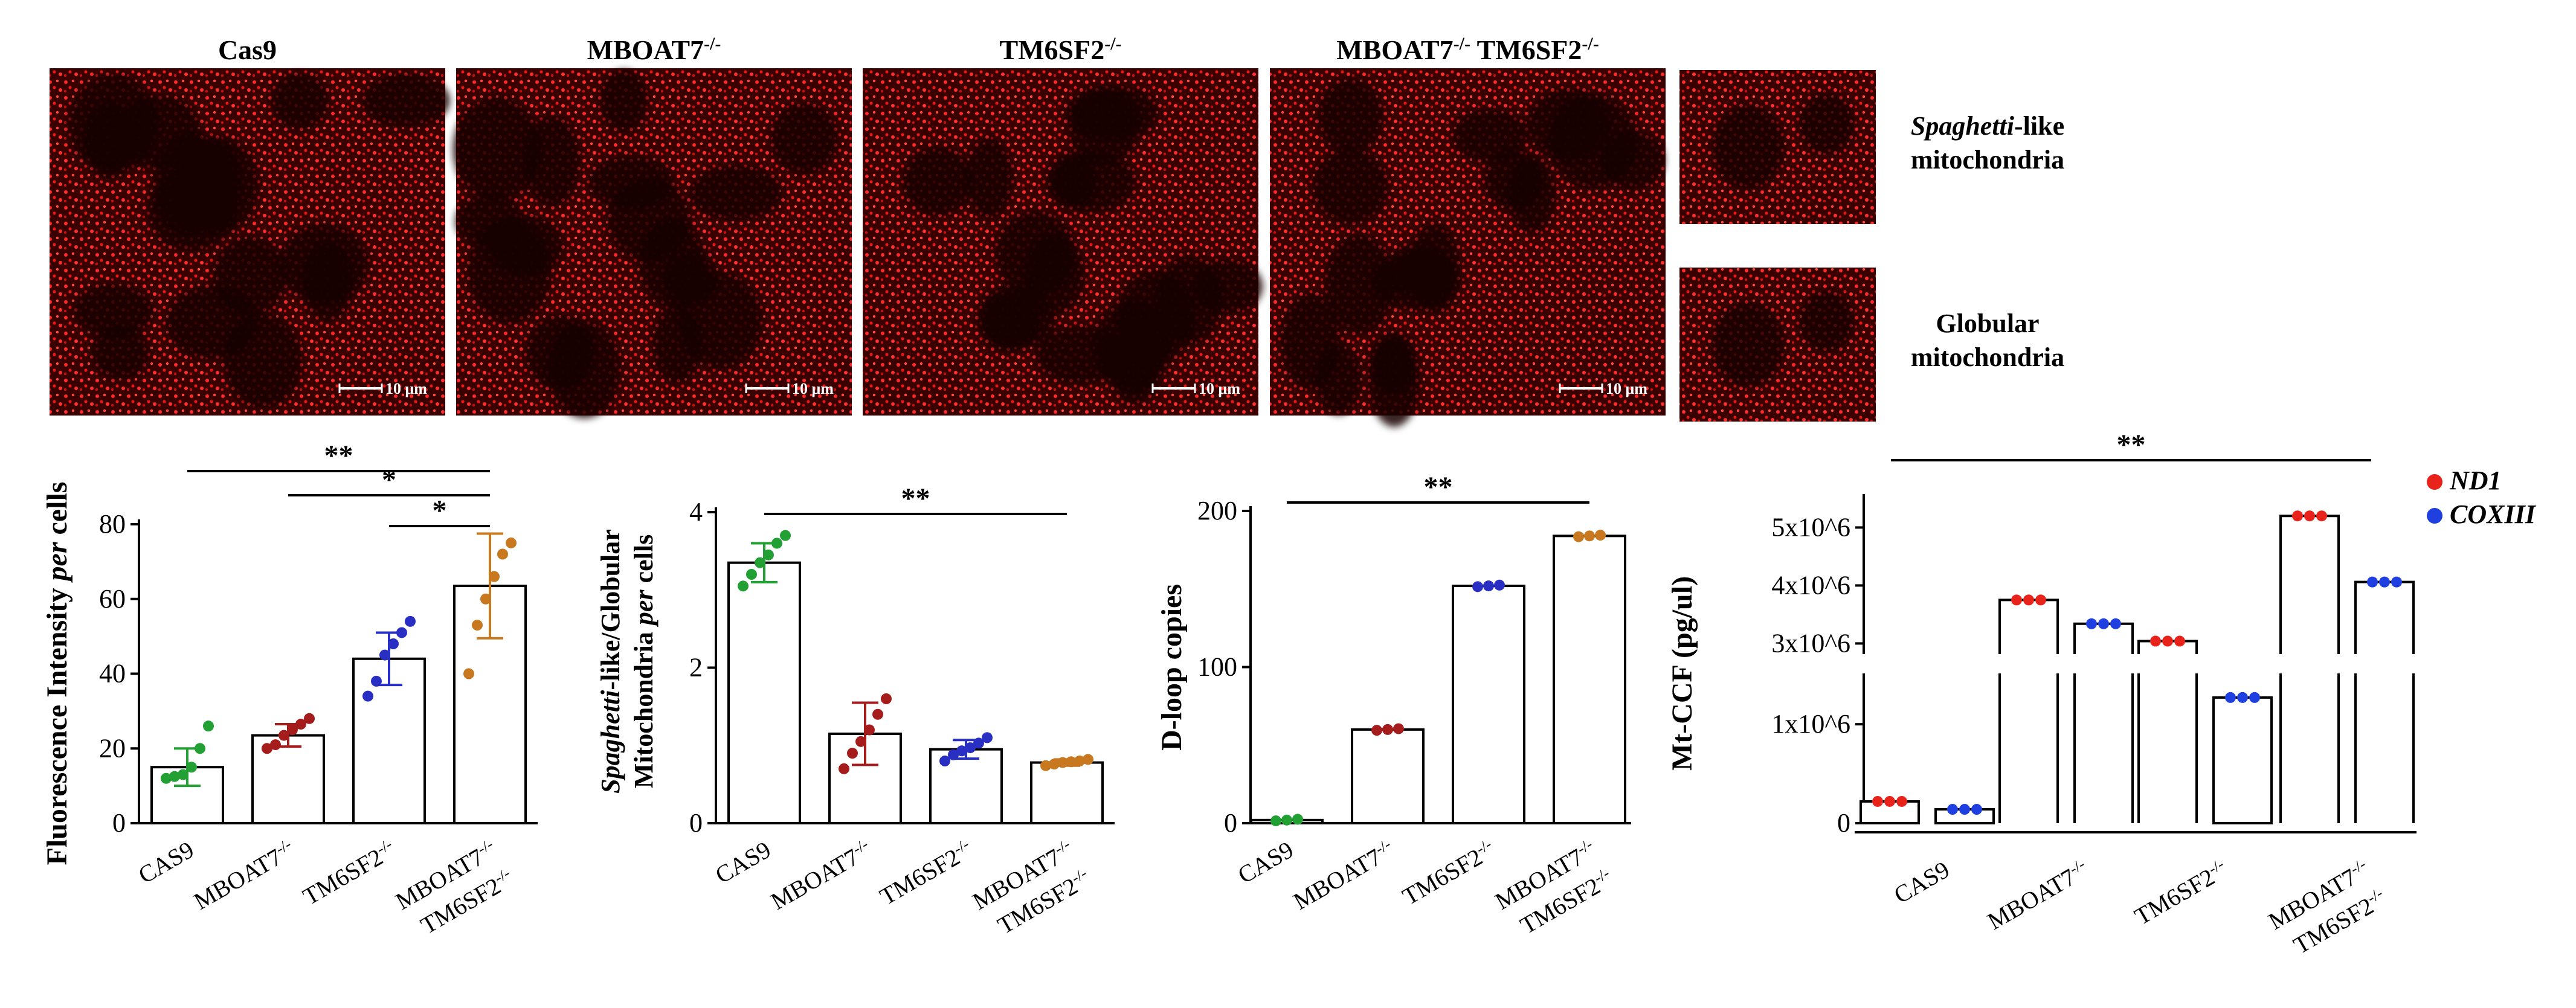  I want to click on inset-label-line1: Spaghetti-like, so click(1987, 126).